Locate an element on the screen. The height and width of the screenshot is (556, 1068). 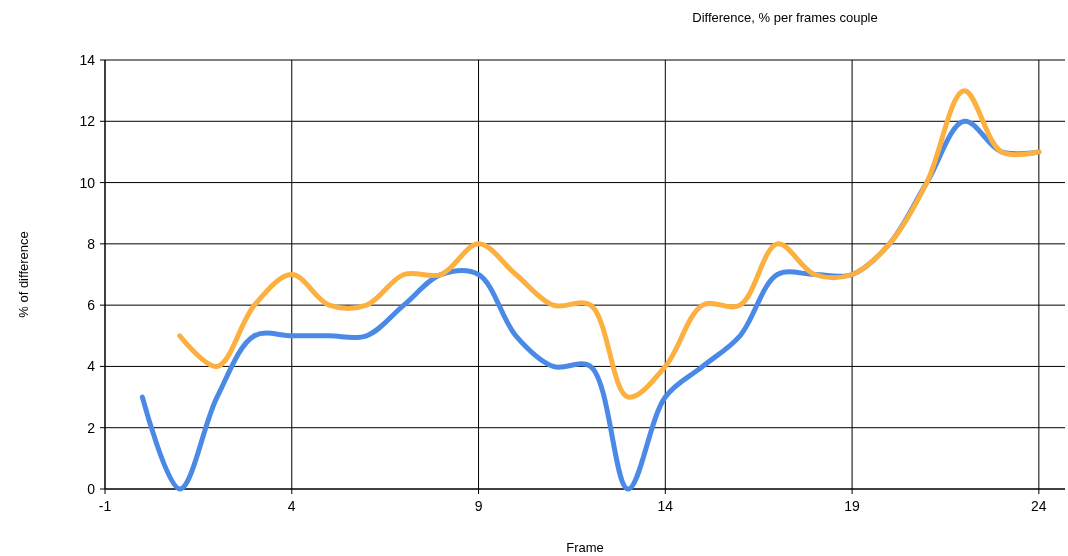
y-tick-label: 6 is located at coordinates (91, 305).